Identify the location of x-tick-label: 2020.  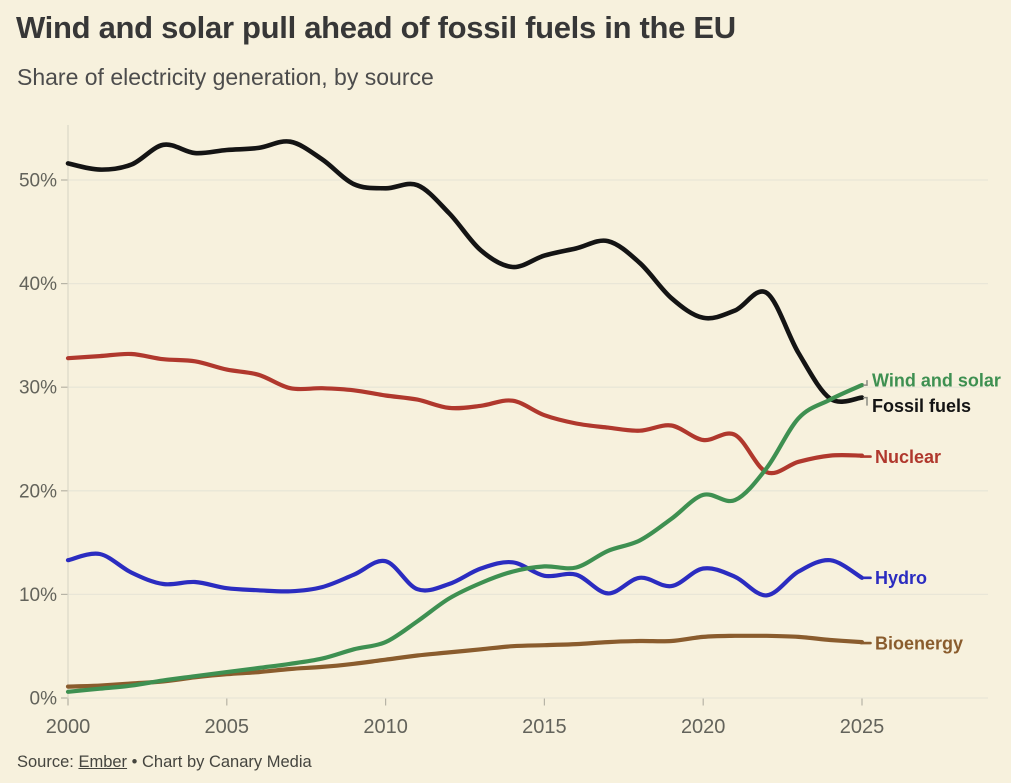
(703, 727).